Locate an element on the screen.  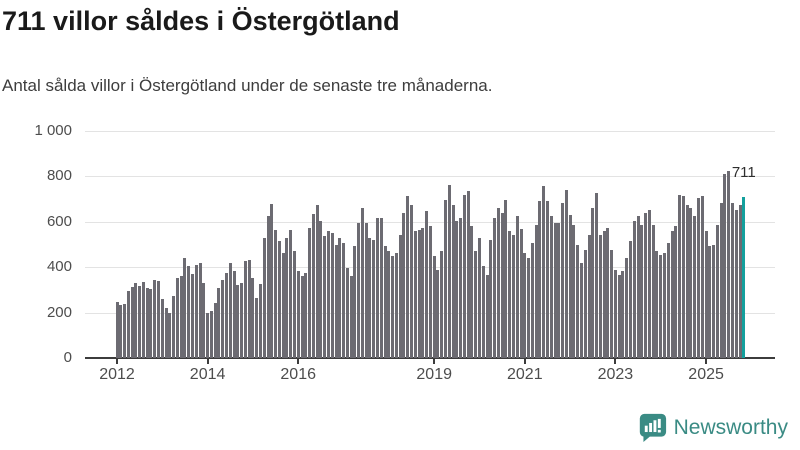
x-axis-tick-label: 2025 is located at coordinates (706, 374).